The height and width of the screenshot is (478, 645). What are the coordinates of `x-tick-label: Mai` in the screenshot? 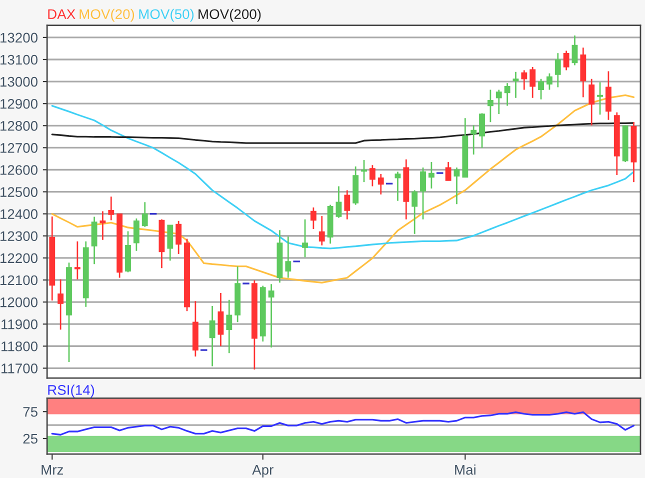 It's located at (465, 469).